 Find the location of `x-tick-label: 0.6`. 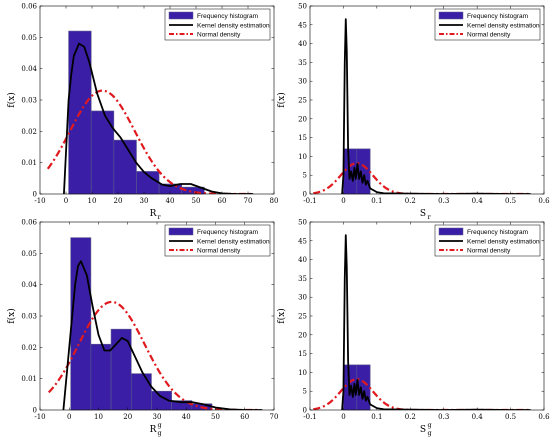

x-tick-label: 0.6 is located at coordinates (544, 417).